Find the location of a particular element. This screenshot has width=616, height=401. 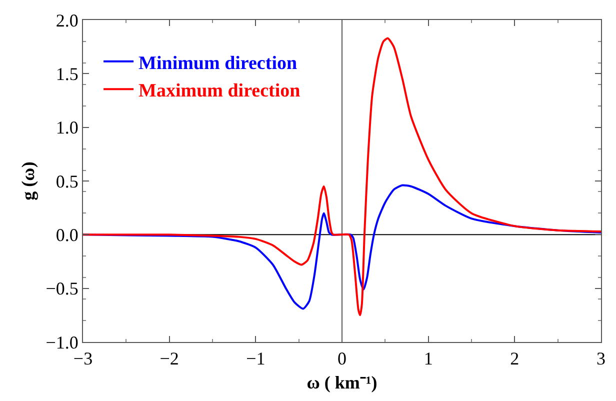

y-tick-label: −0.5 is located at coordinates (62, 288).